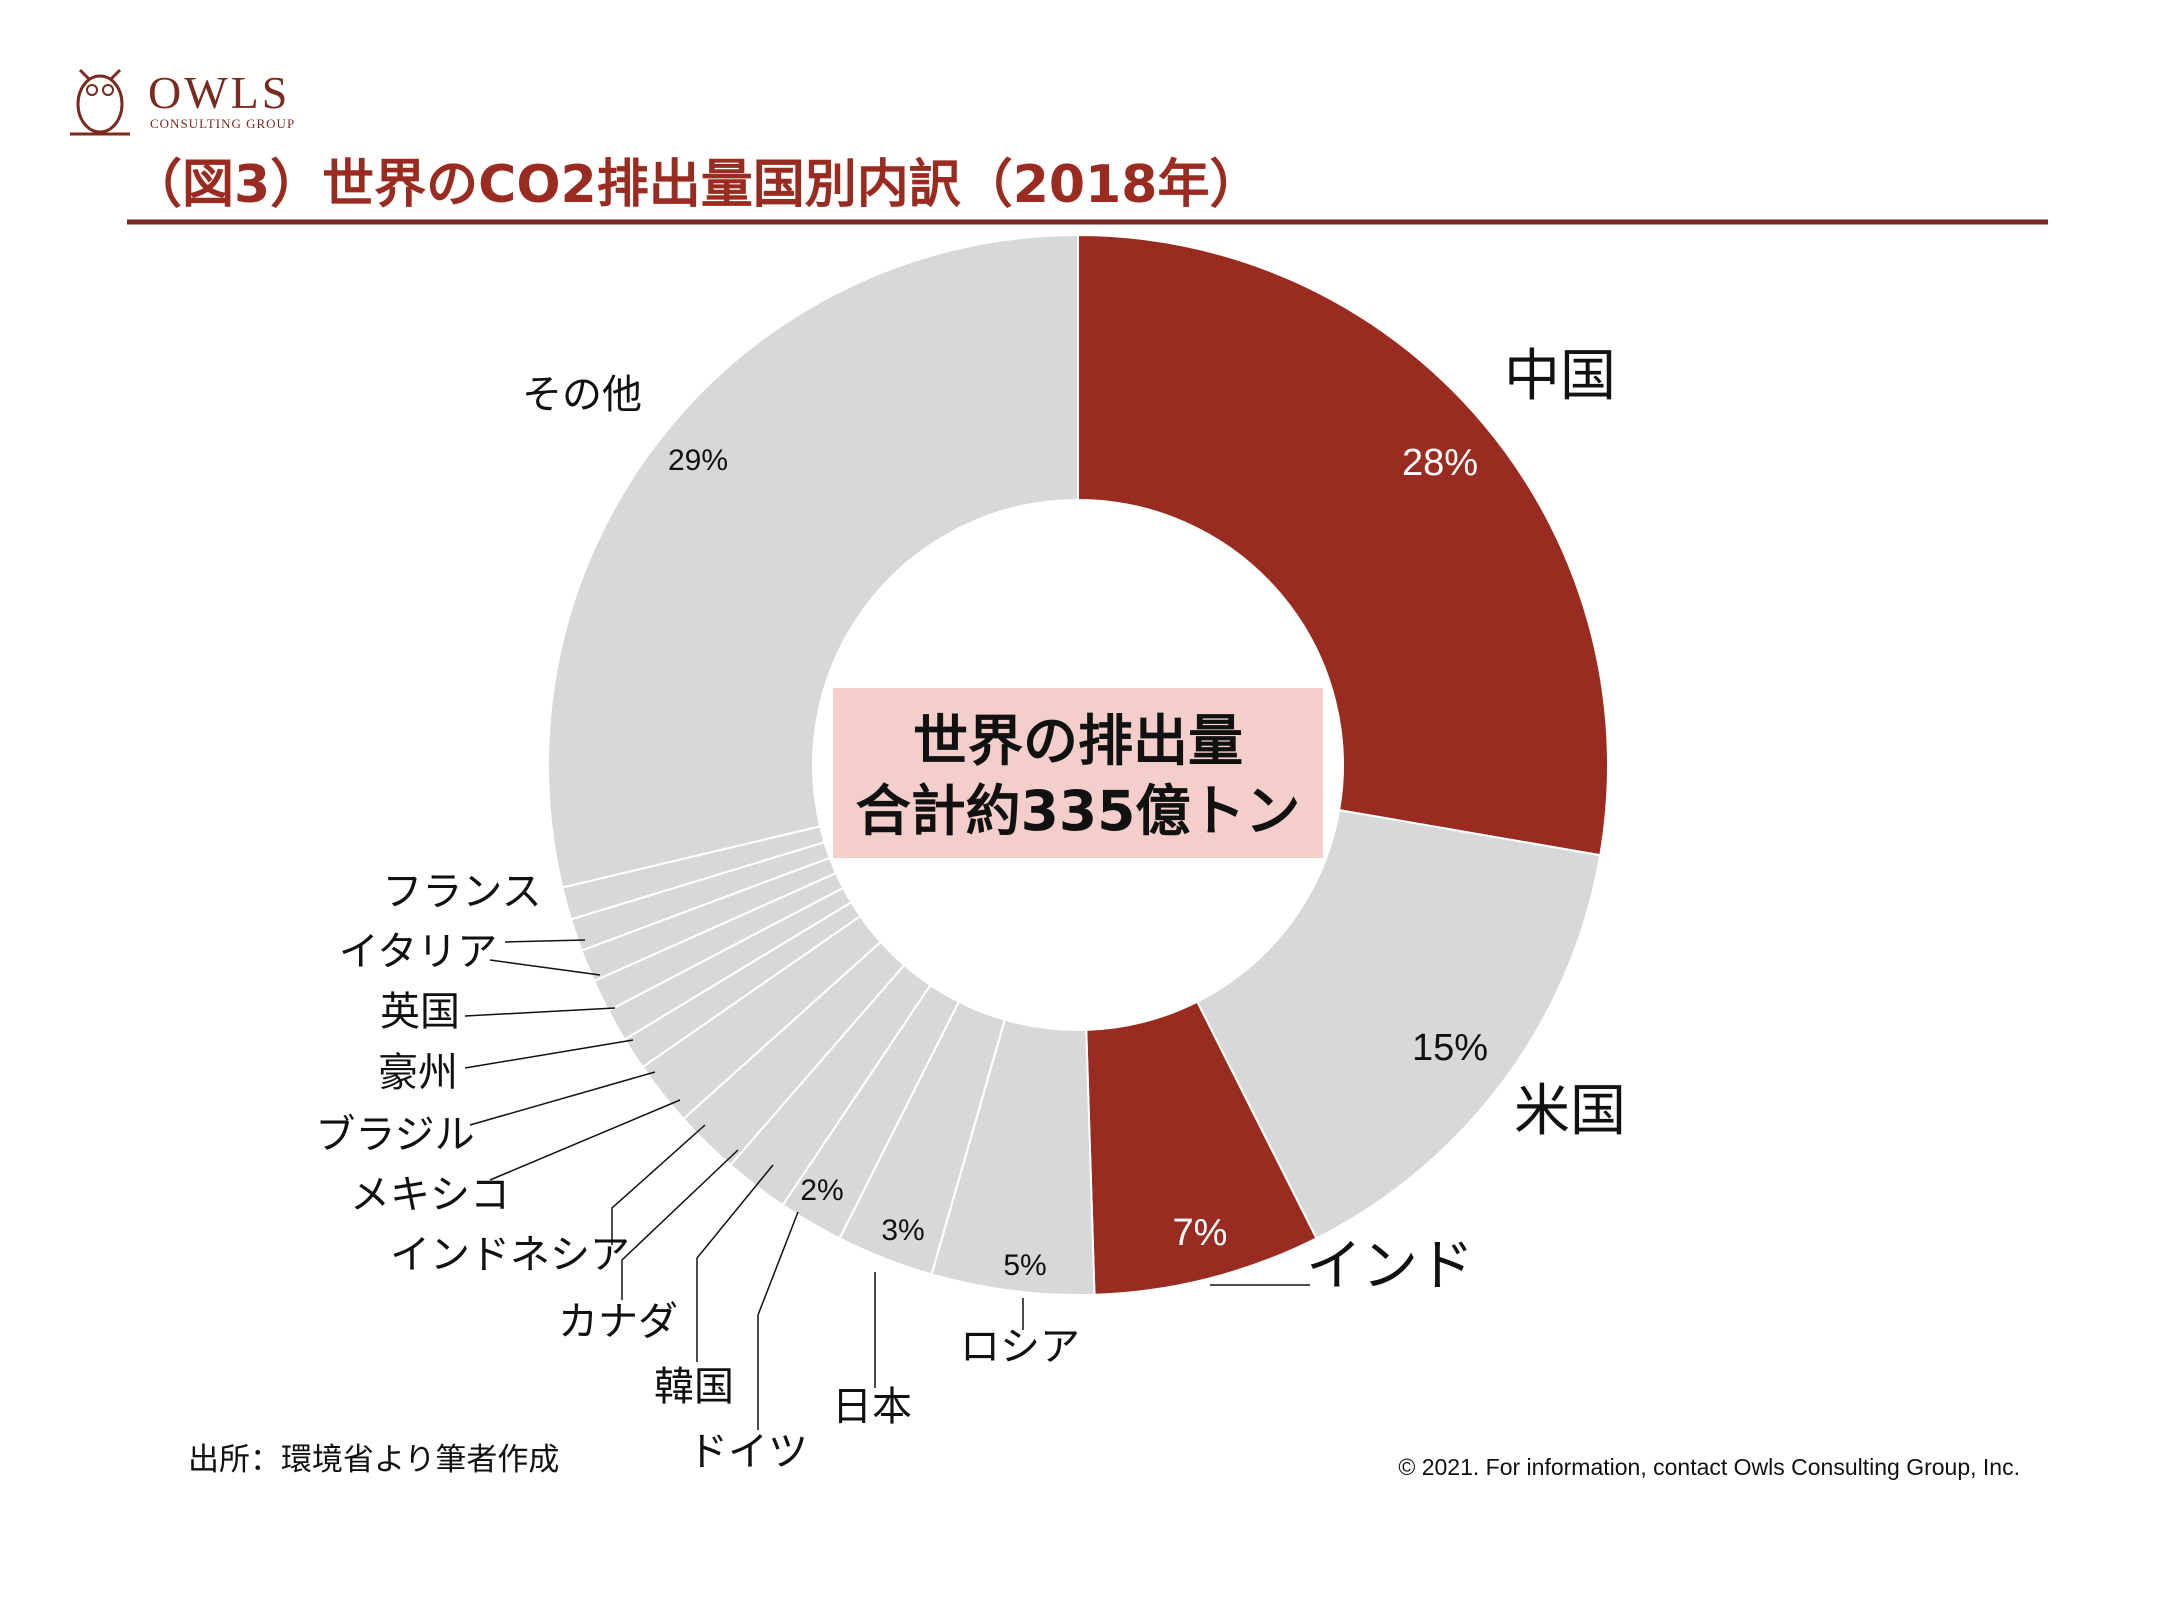 The image size is (2164, 1616). Describe the element at coordinates (1570, 1111) in the screenshot. I see `slice-label: 米国` at that location.